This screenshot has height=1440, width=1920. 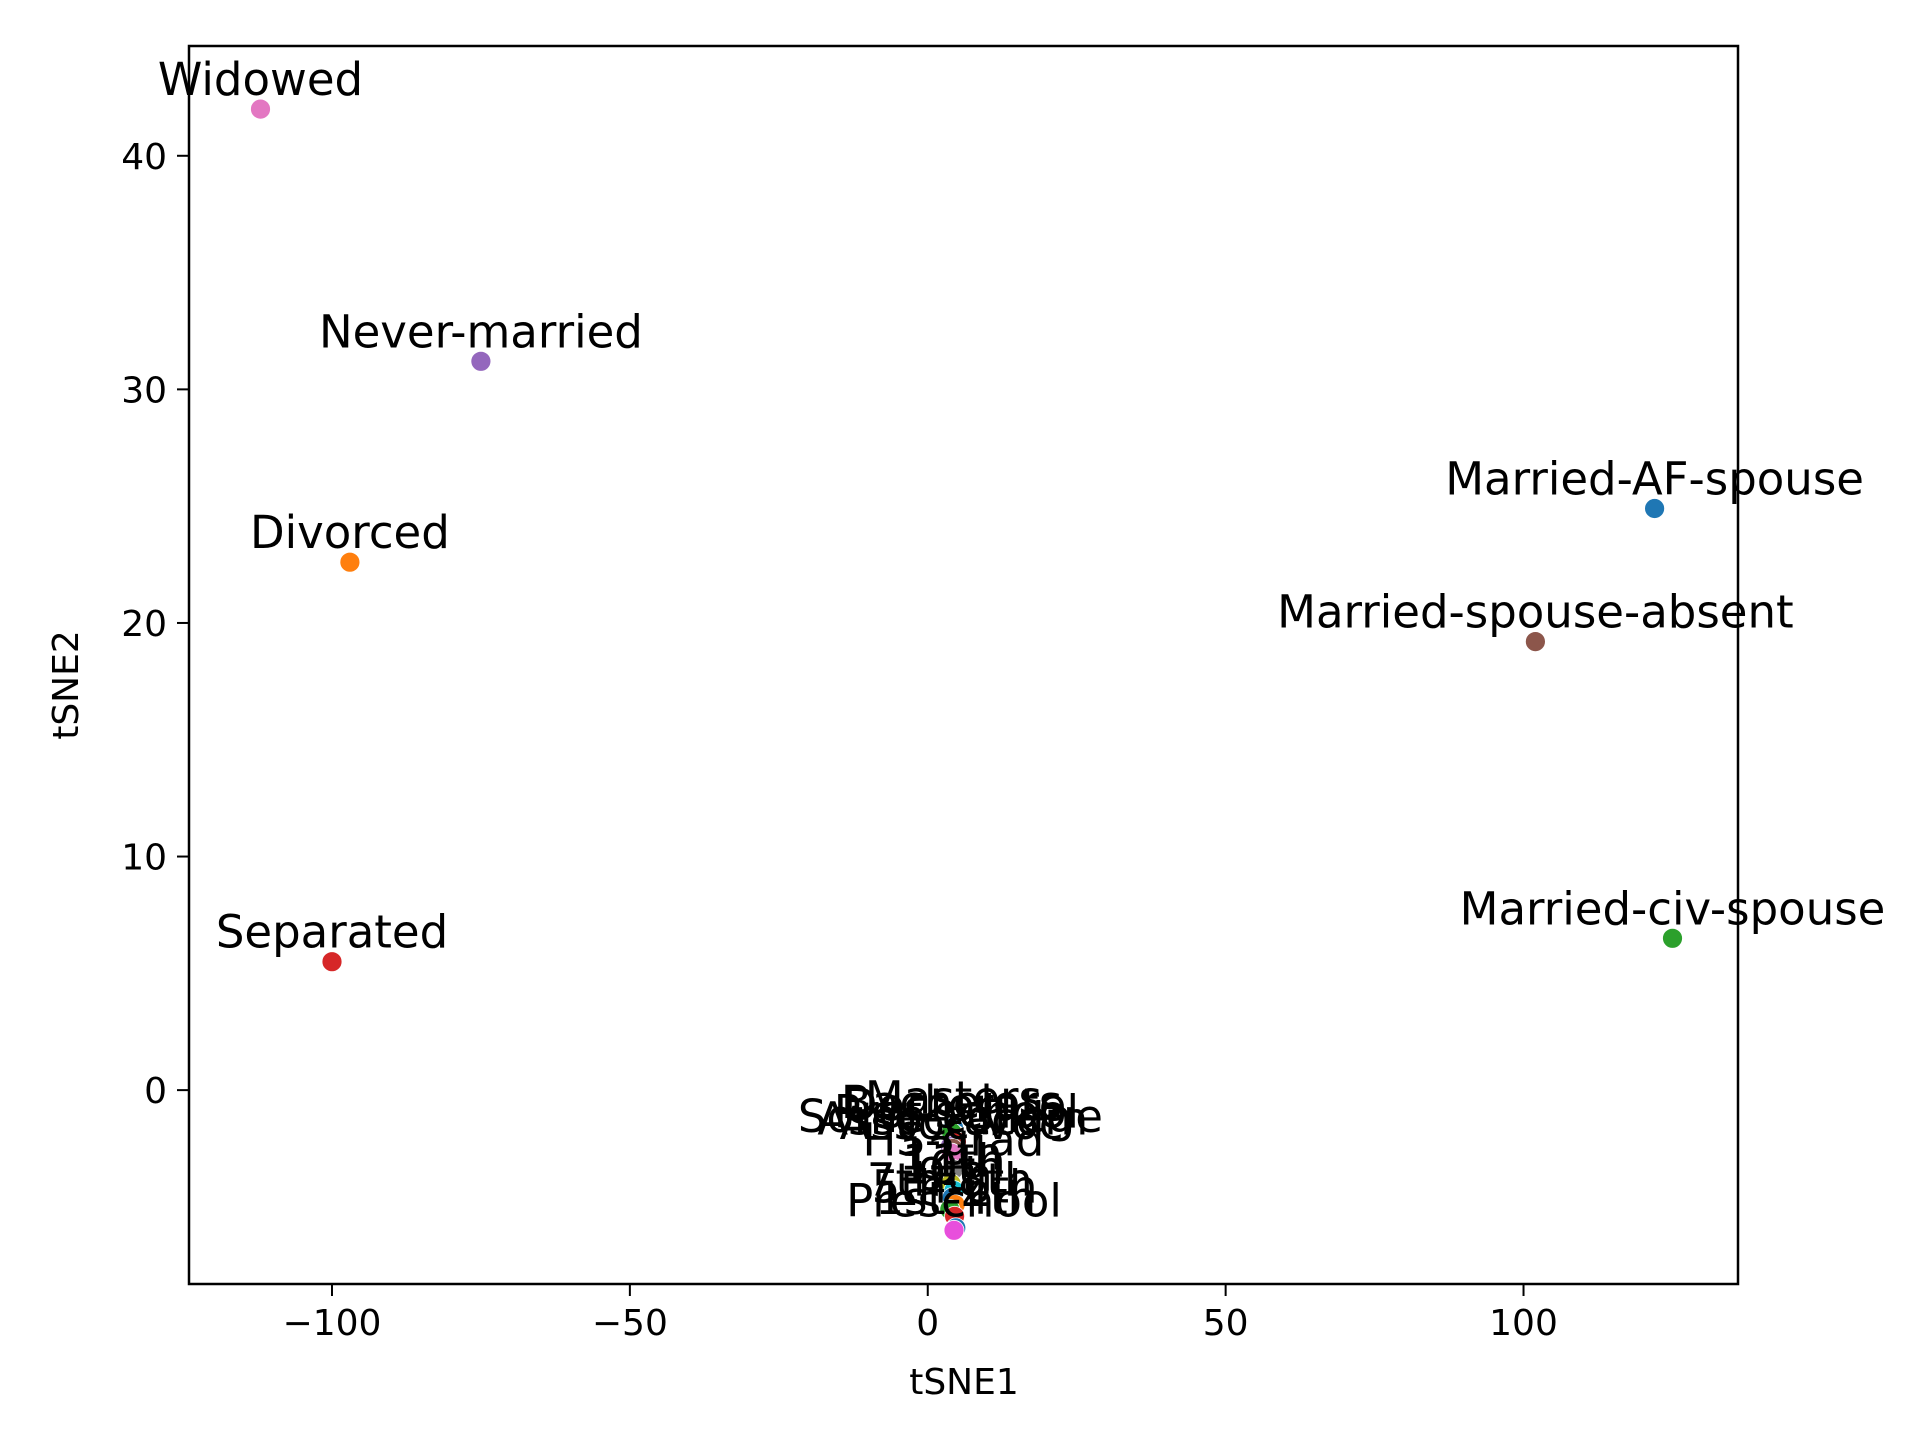 I want to click on point-label: Some-college, so click(x=950, y=1116).